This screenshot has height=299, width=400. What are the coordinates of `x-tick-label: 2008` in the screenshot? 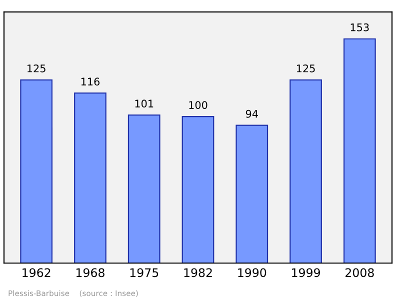 It's located at (360, 273).